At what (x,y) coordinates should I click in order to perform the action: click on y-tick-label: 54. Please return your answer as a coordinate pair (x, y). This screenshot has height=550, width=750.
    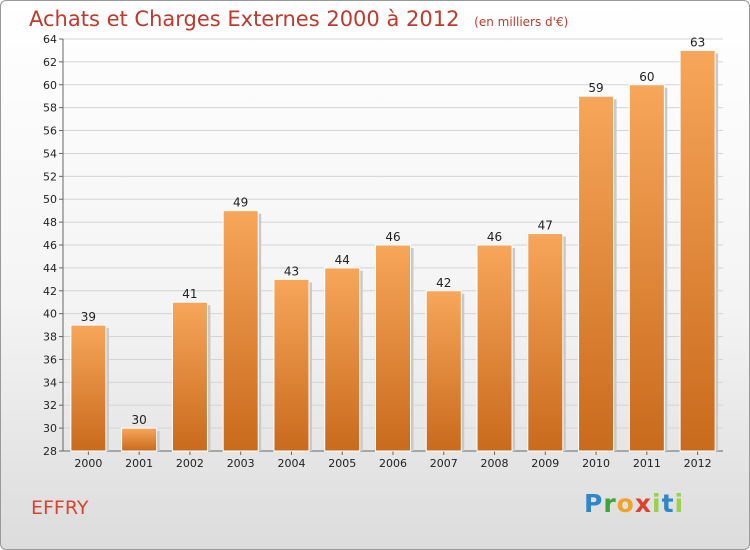
    Looking at the image, I should click on (50, 153).